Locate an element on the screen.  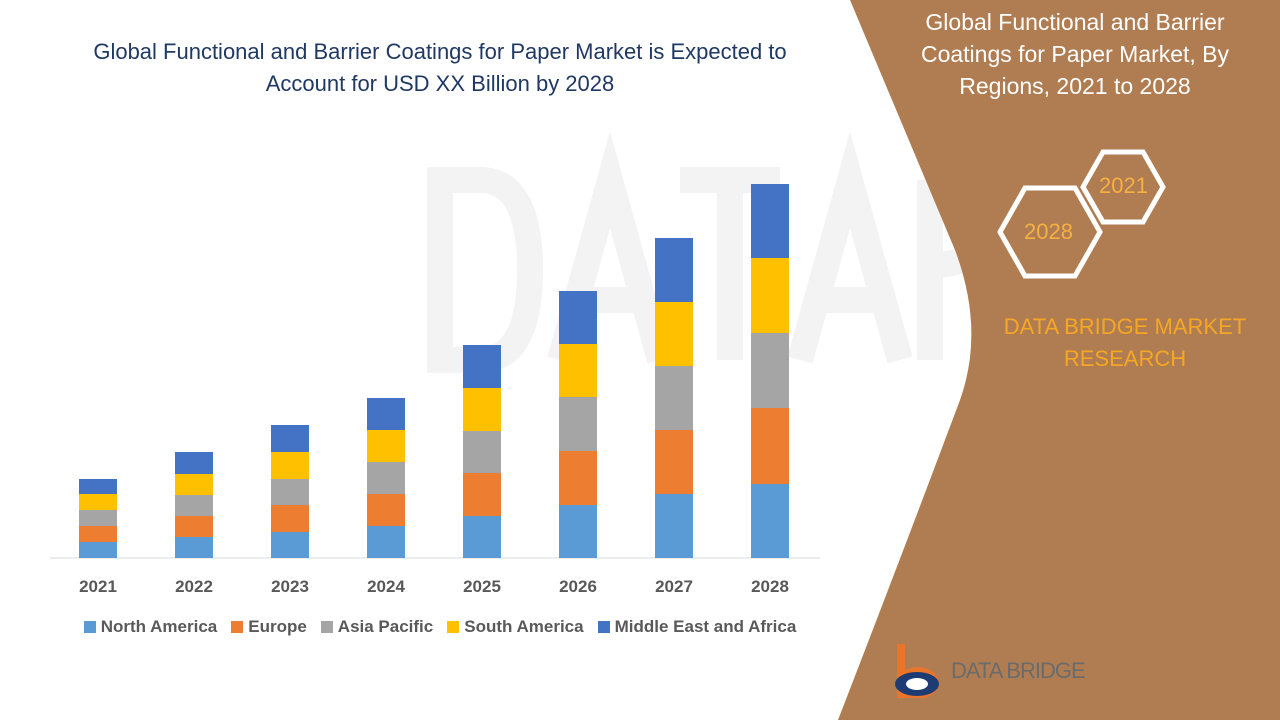
legend-label: Europe is located at coordinates (277, 626).